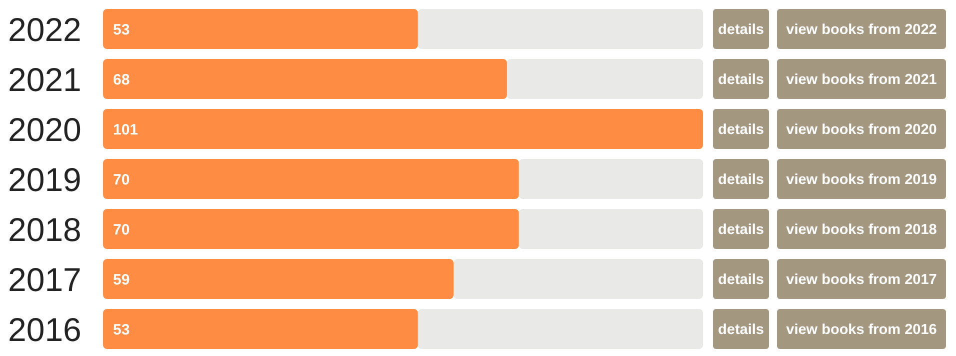 This screenshot has width=956, height=356. Describe the element at coordinates (121, 79) in the screenshot. I see `data-label: 68` at that location.